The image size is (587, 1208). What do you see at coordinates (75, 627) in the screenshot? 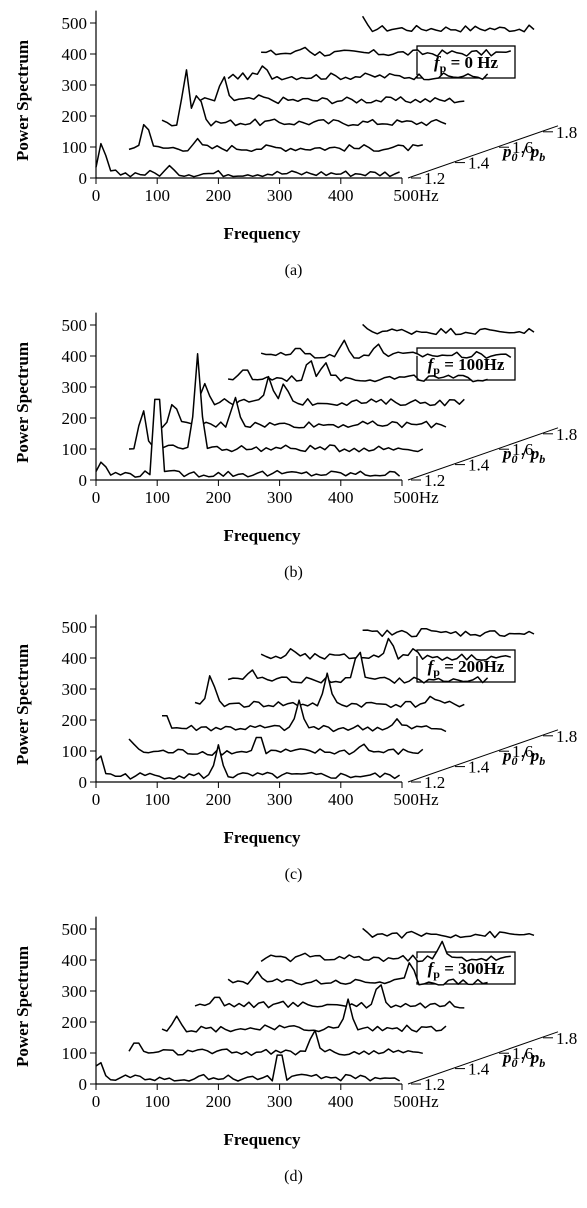
I see `y-tick-label: 500` at bounding box center [75, 627].